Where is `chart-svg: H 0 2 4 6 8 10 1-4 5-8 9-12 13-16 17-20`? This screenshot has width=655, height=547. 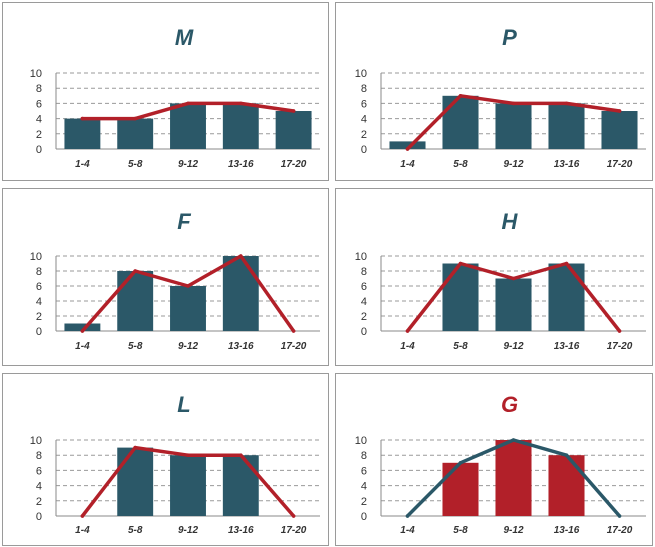 chart-svg: H 0 2 4 6 8 10 1-4 5-8 9-12 13-16 17-20 is located at coordinates (500, 280).